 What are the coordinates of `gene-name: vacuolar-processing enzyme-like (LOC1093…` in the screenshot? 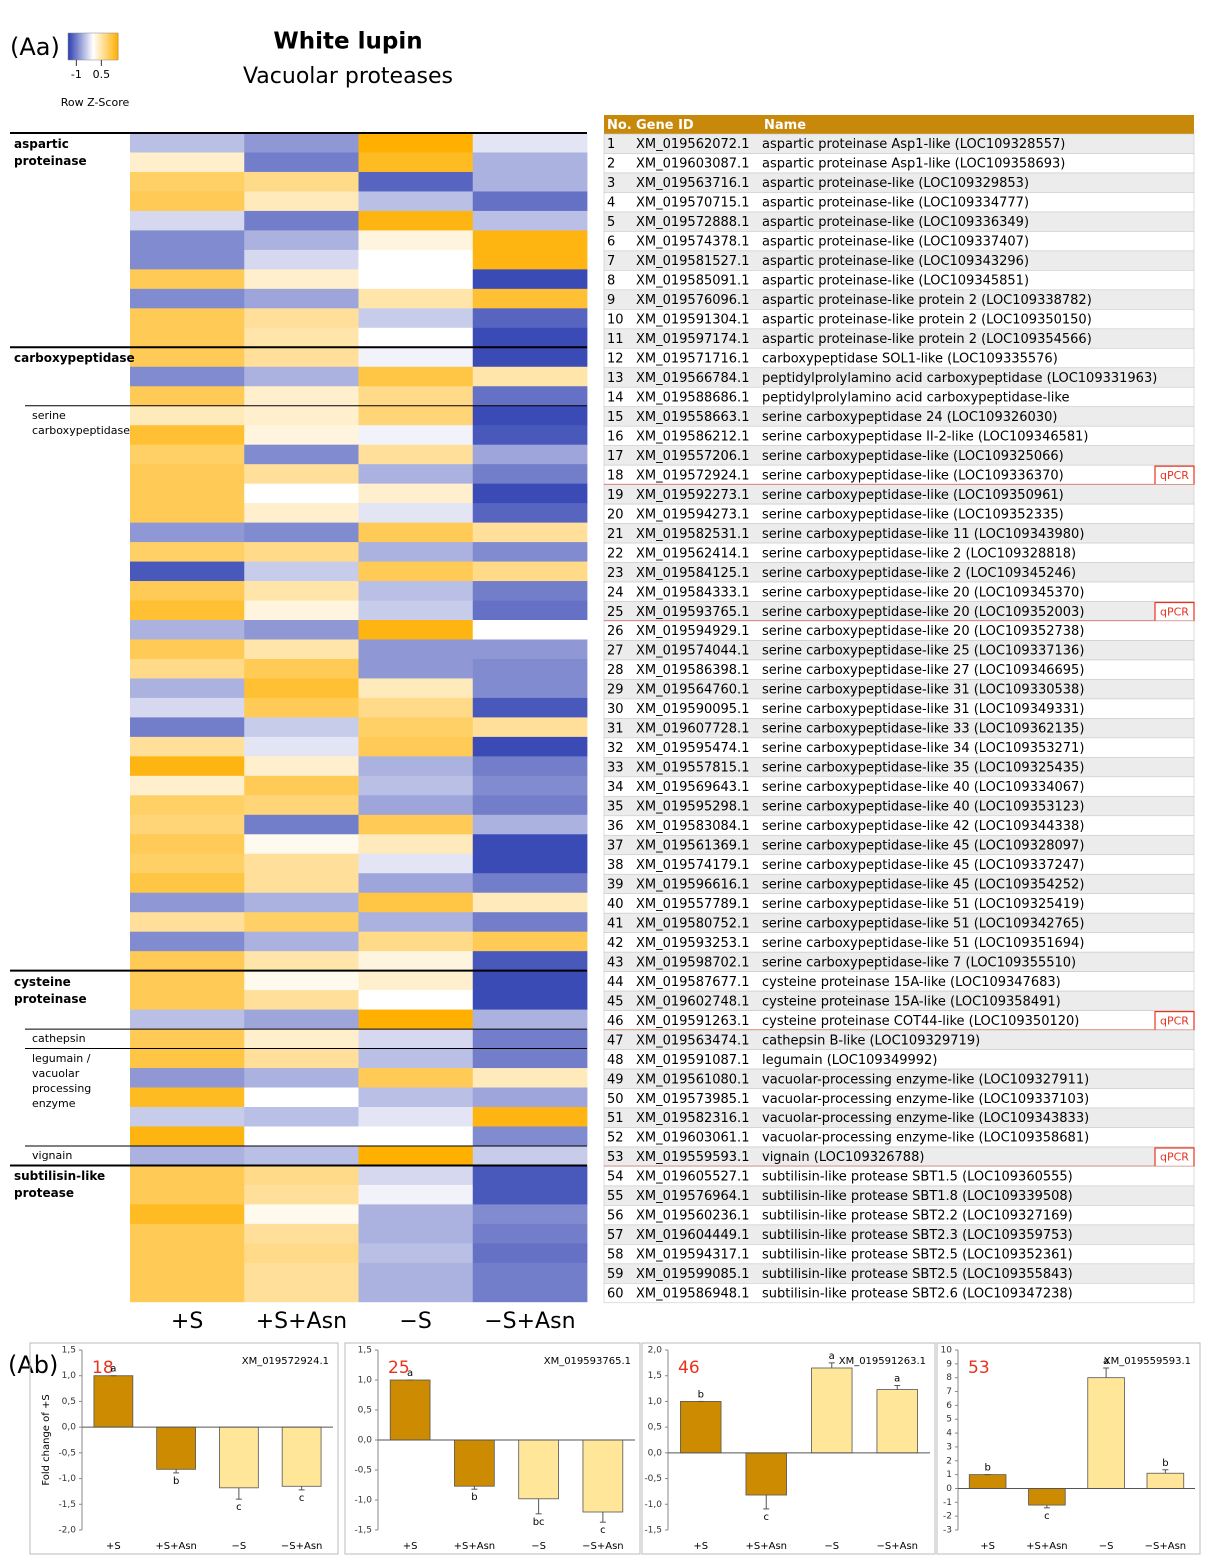 It's located at (925, 1118).